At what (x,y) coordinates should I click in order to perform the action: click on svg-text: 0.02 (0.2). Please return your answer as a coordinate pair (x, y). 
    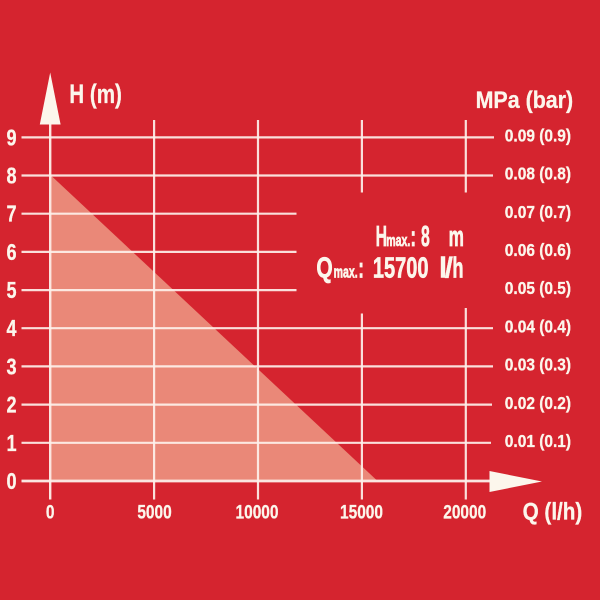
    Looking at the image, I should click on (538, 403).